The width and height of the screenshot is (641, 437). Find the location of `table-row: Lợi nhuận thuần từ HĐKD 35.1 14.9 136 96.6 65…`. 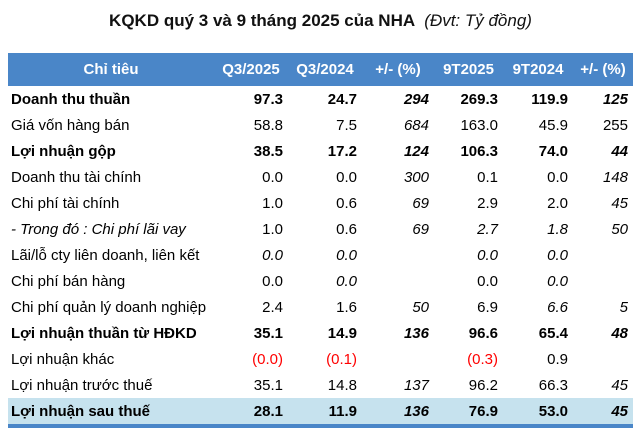

table-row: Lợi nhuận thuần từ HĐKD 35.1 14.9 136 96.6 65… is located at coordinates (320, 333).